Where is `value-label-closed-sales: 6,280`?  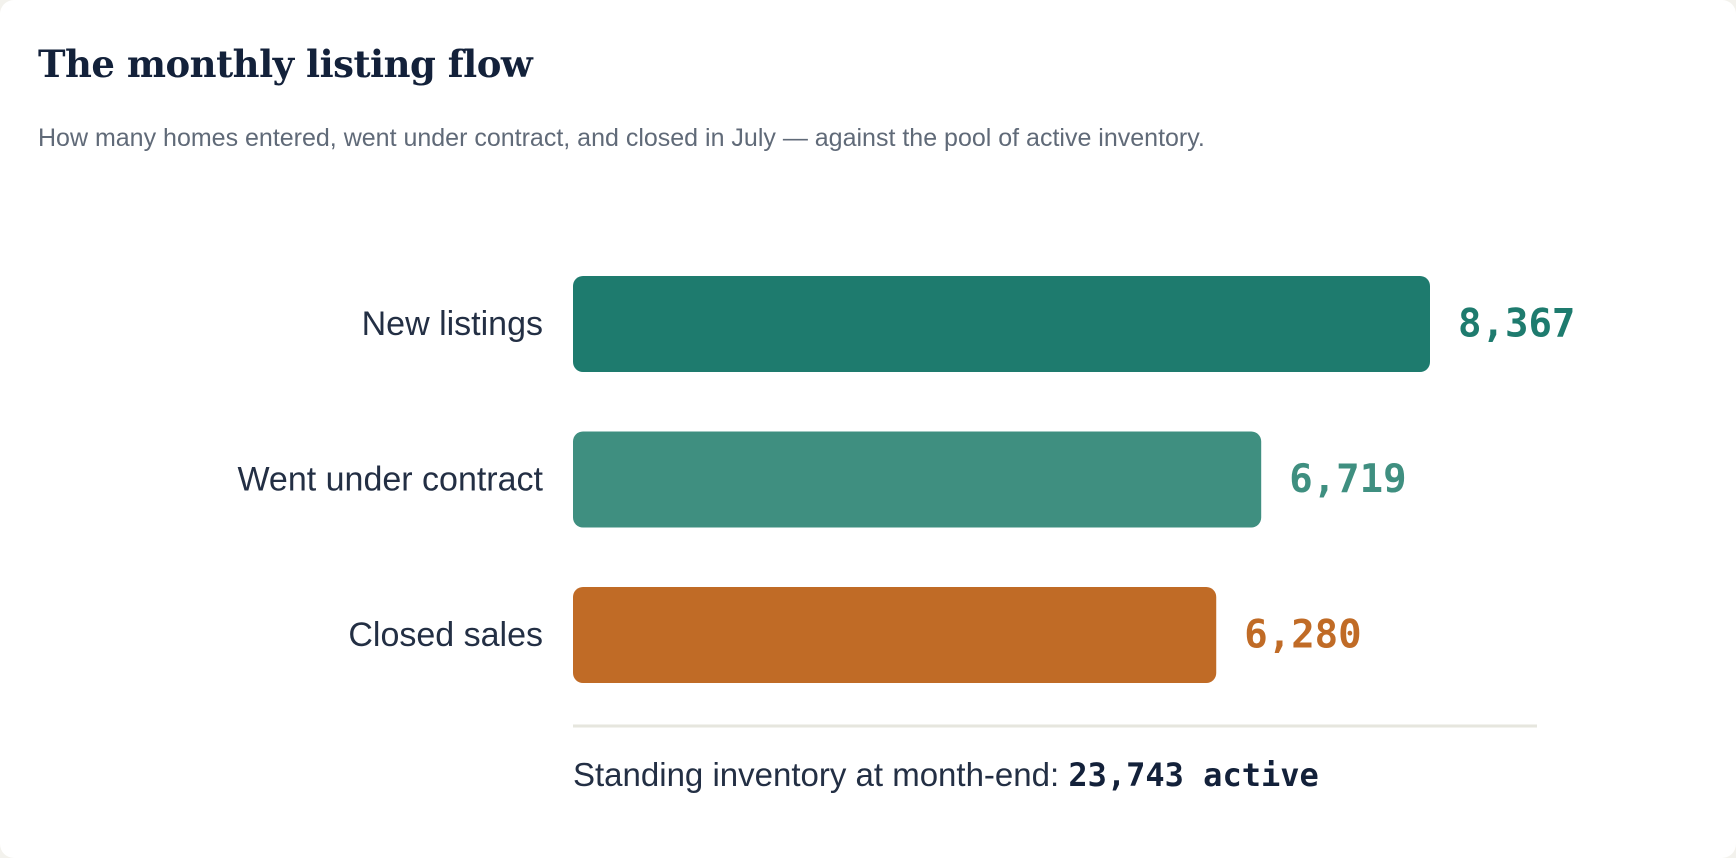
value-label-closed-sales: 6,280 is located at coordinates (1302, 635).